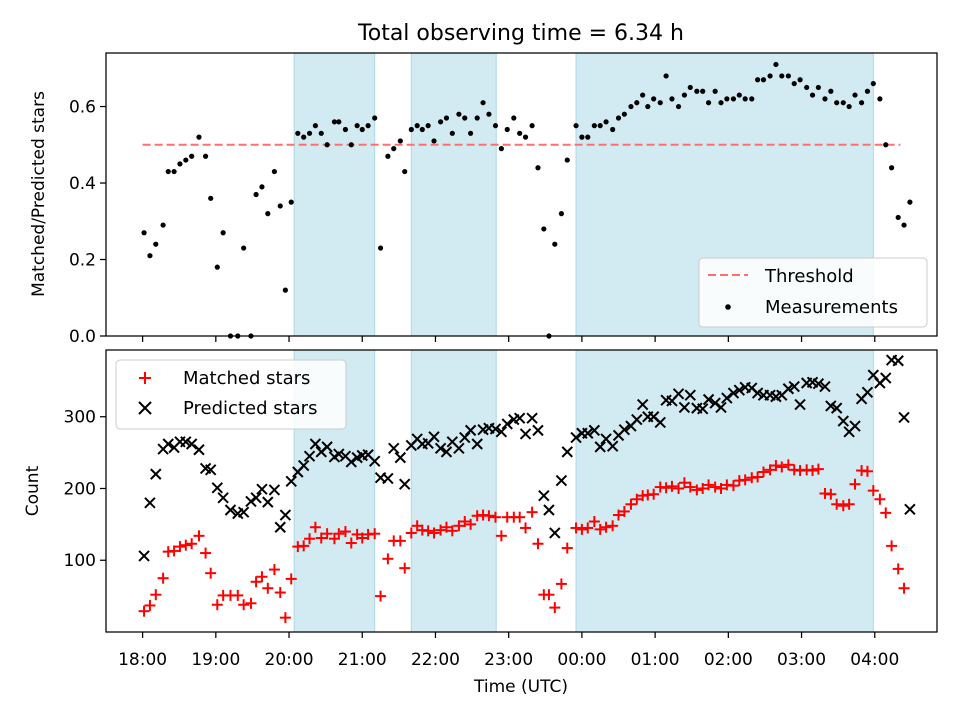  I want to click on legend-predicted-label: Predicted stars, so click(250, 408).